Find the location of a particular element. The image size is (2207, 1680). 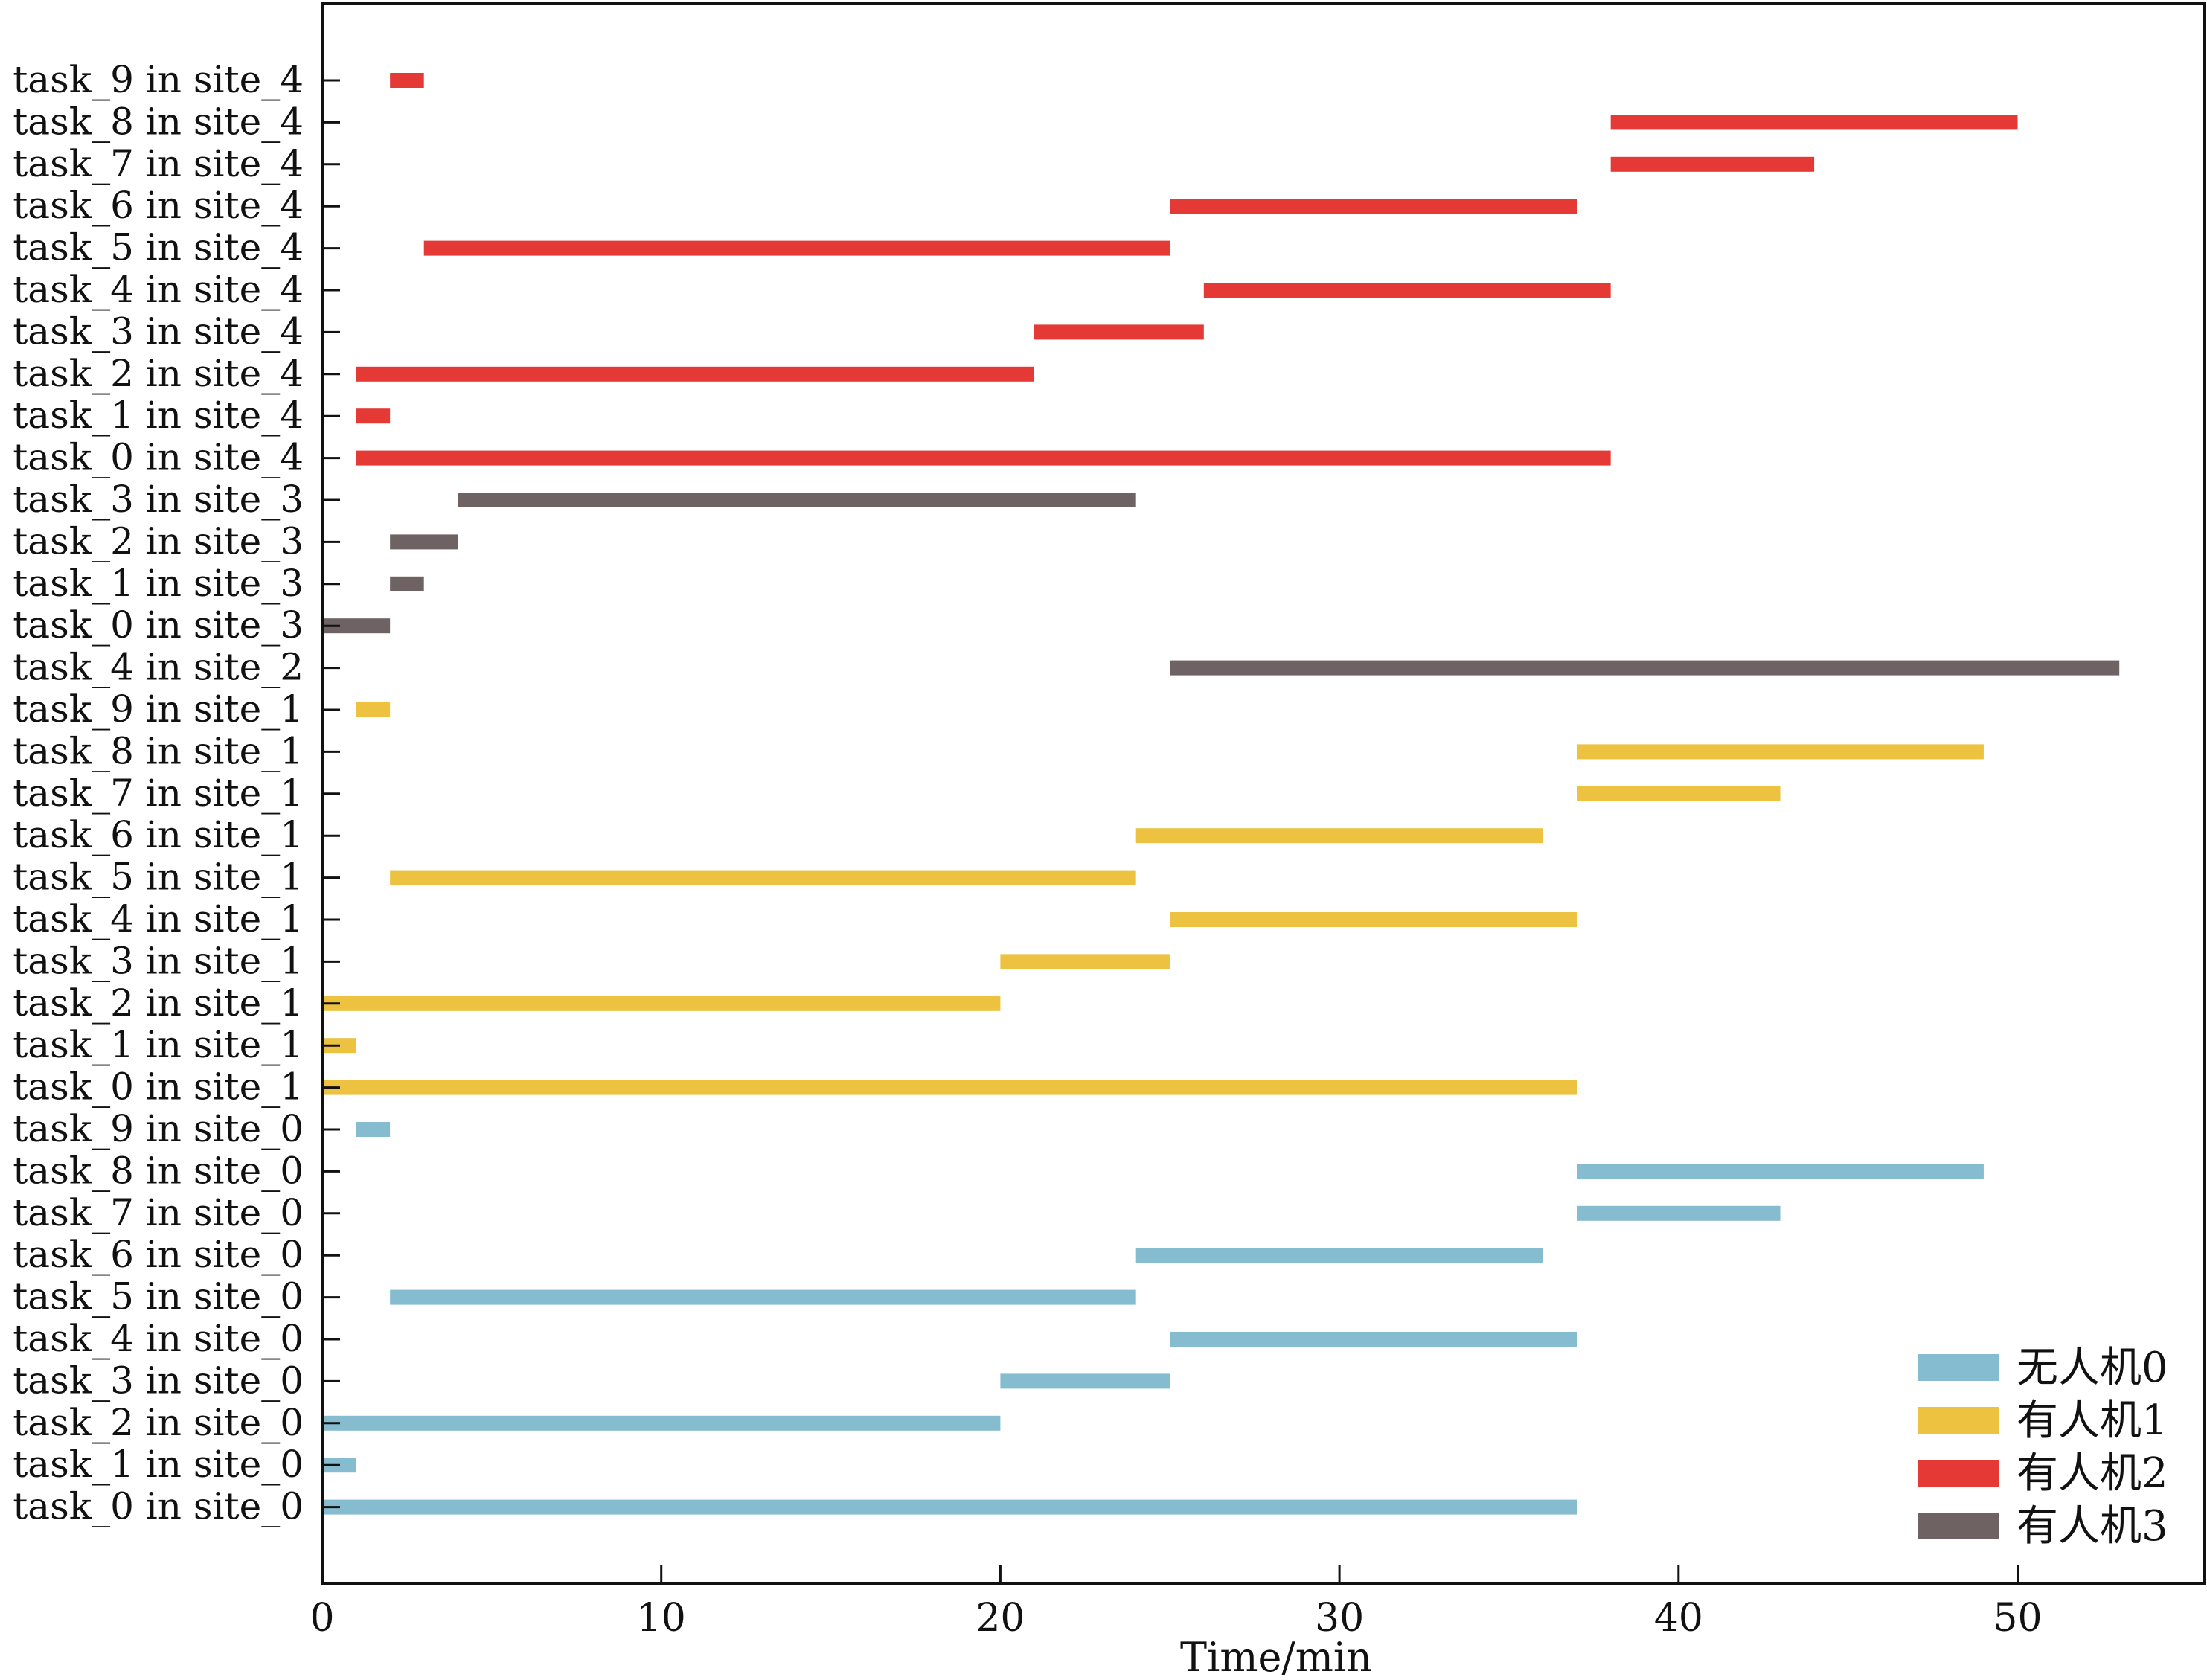

y-tick-label: task_8 in site_4 is located at coordinates (159, 122).